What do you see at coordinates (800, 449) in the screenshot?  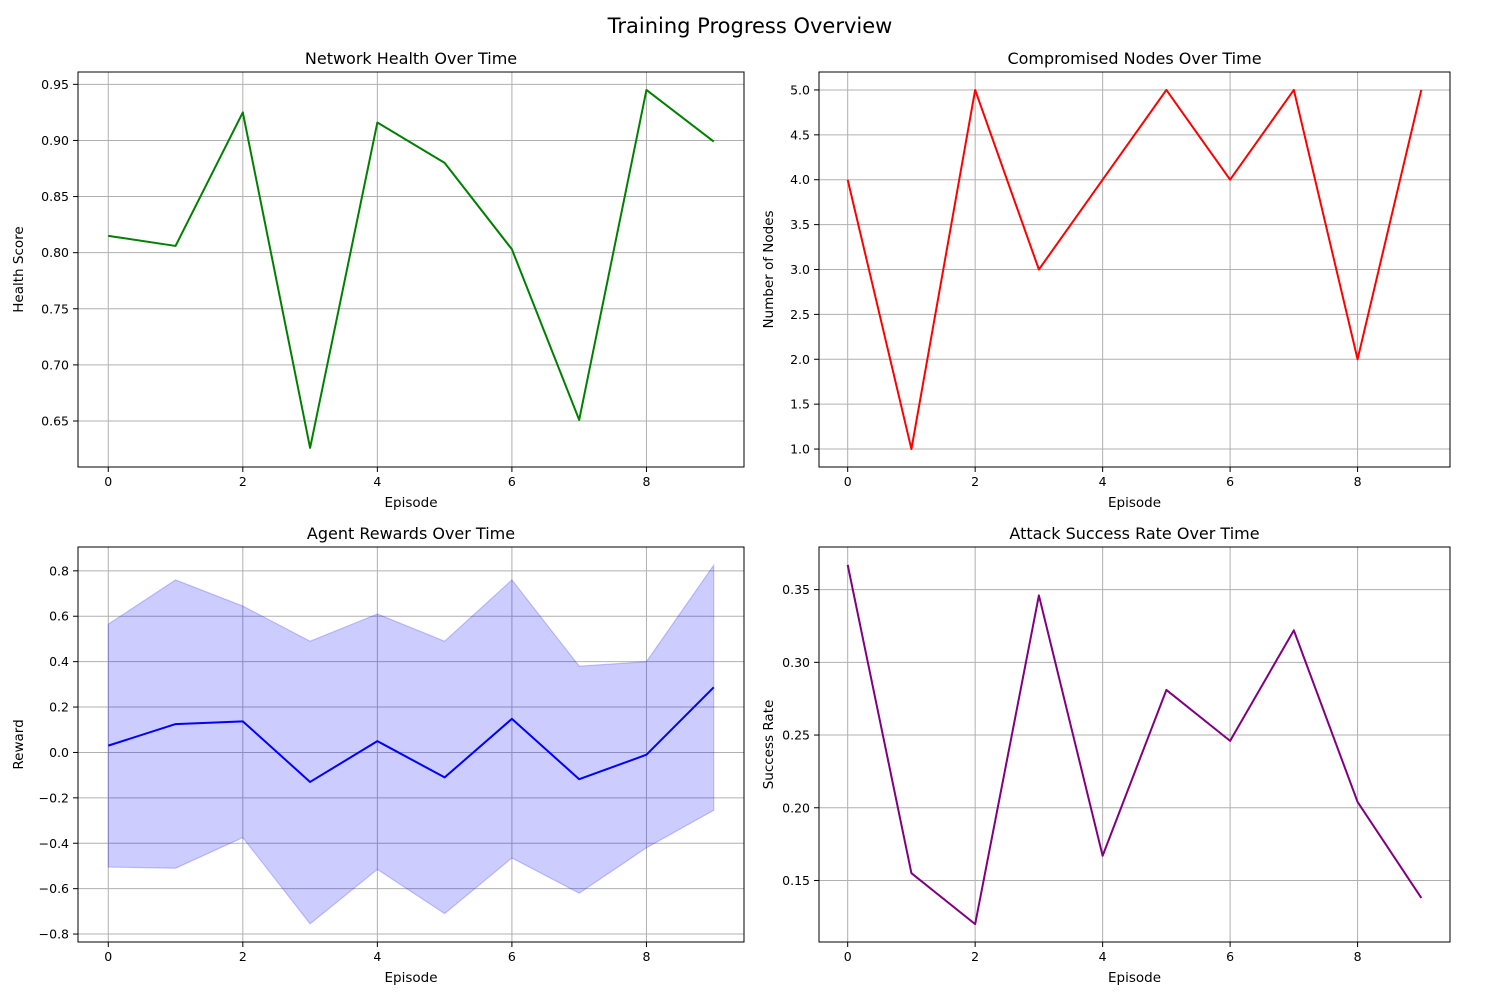 I see `y-tick-label: 1.0` at bounding box center [800, 449].